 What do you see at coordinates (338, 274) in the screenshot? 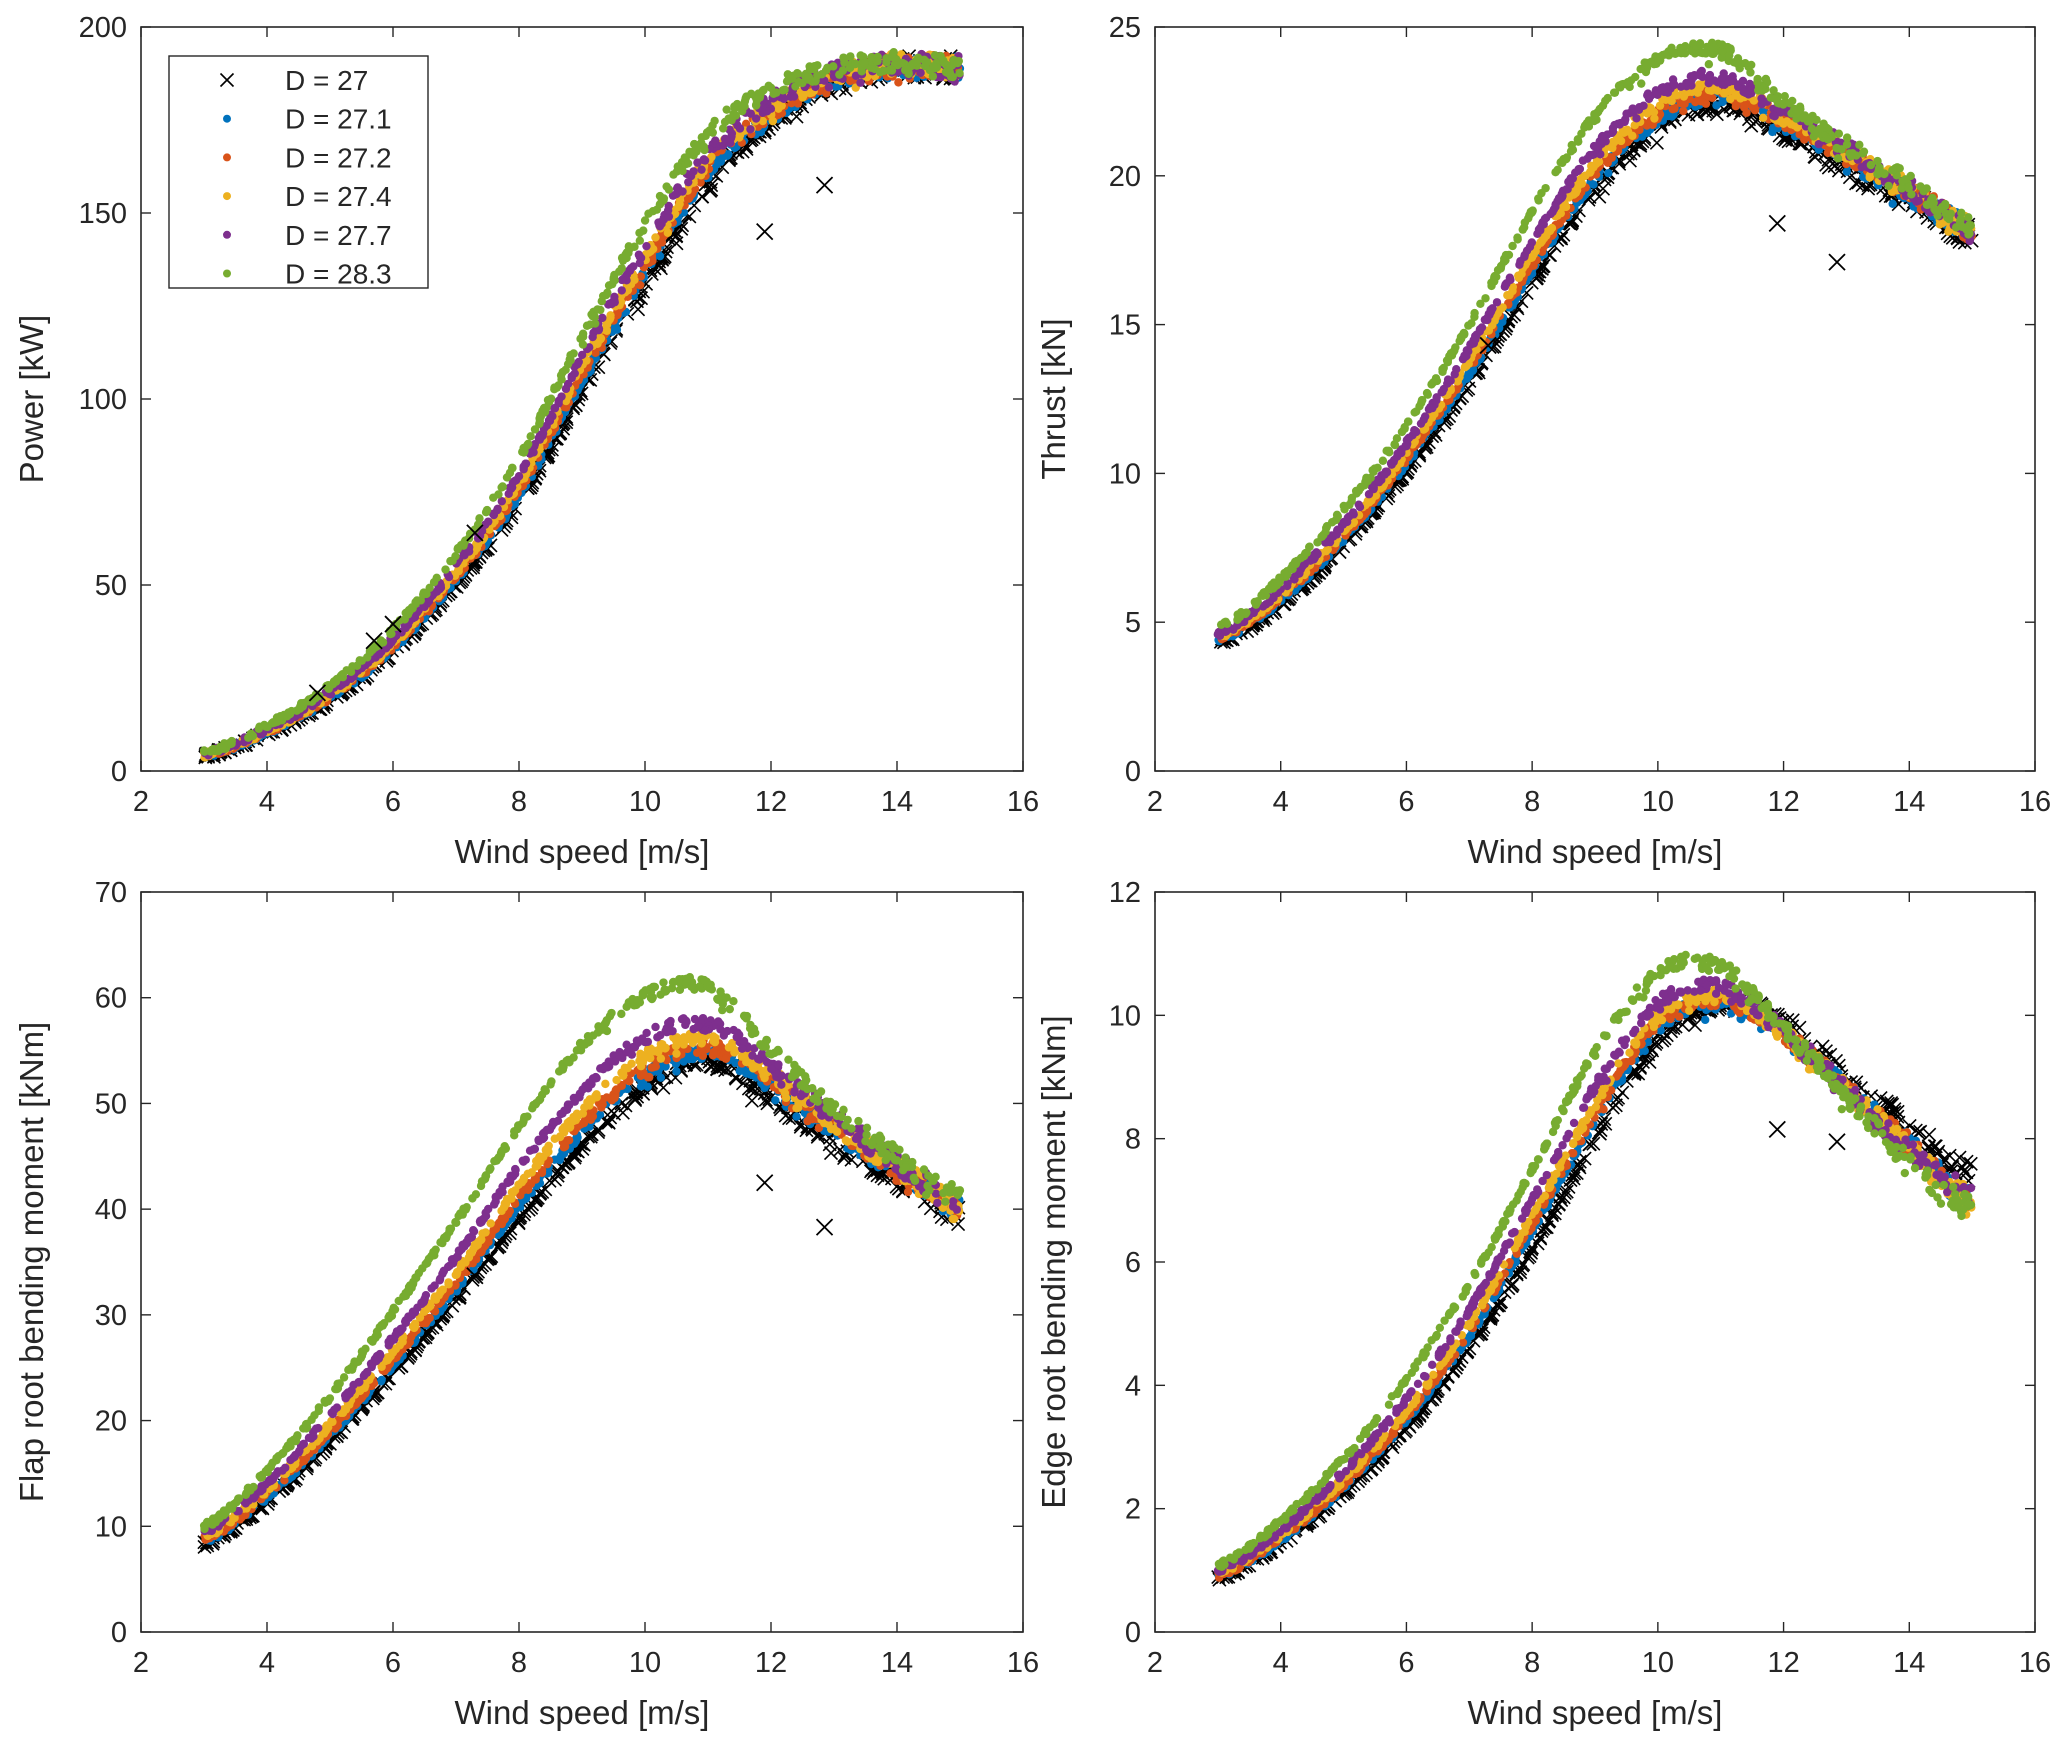
I see `legend-label: D = 28.3` at bounding box center [338, 274].